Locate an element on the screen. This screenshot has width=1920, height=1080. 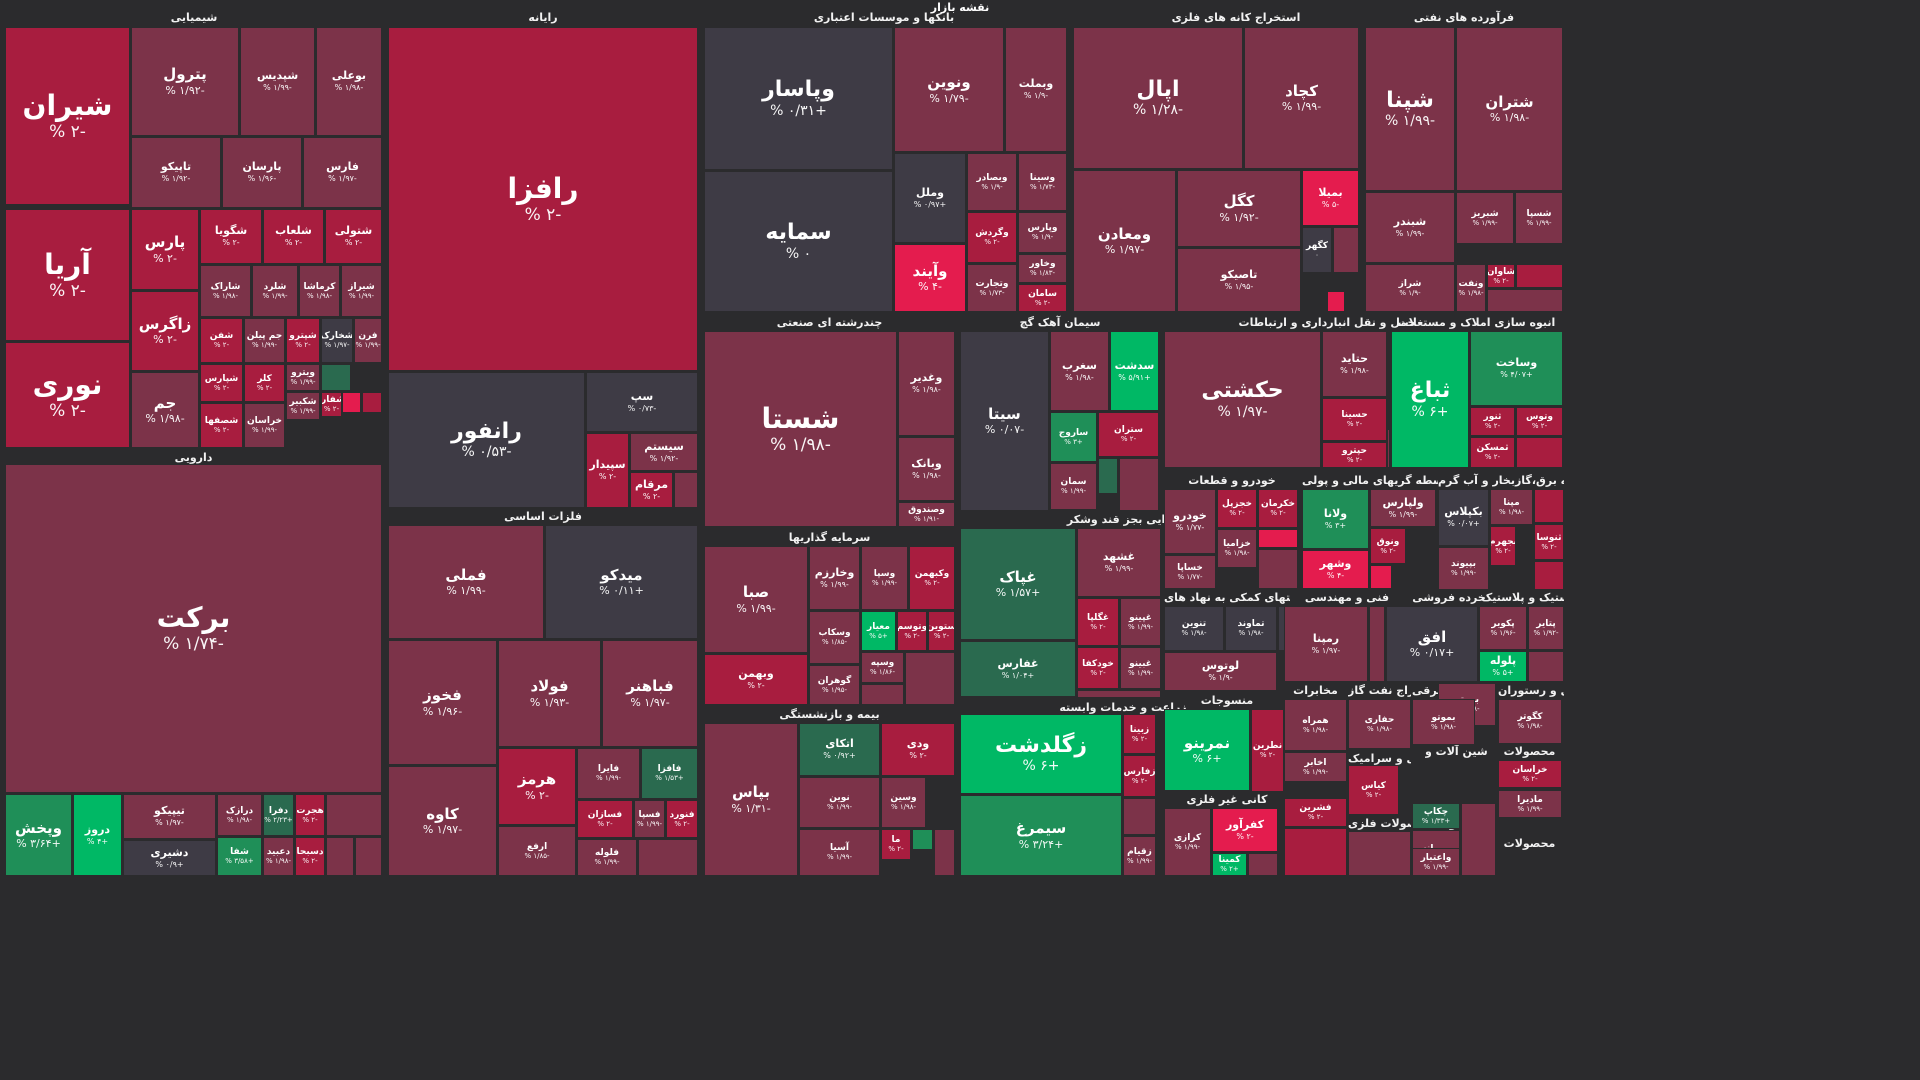
stock-tile: مپنا -۱/۹۸ % is located at coordinates (1511, 507).